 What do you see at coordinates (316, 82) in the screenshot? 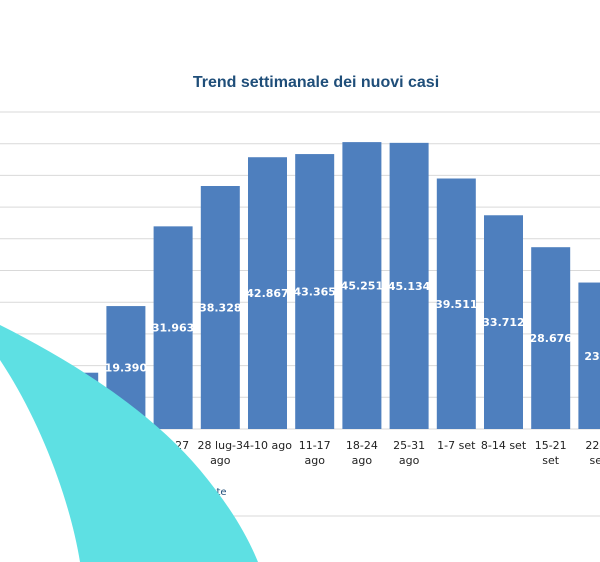
I see `chart-title: Trend settimanale dei nuovi casi` at bounding box center [316, 82].